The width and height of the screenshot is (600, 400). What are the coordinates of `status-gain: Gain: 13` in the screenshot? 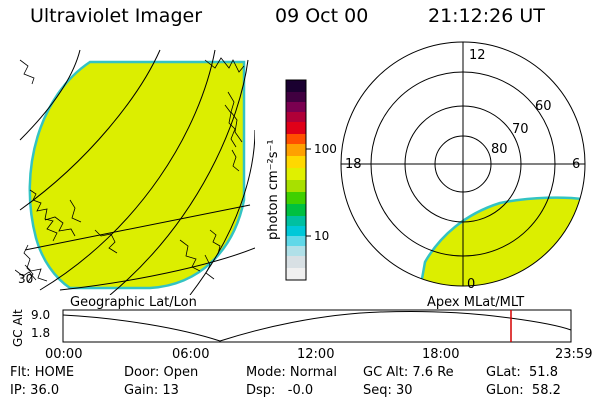 It's located at (151, 390).